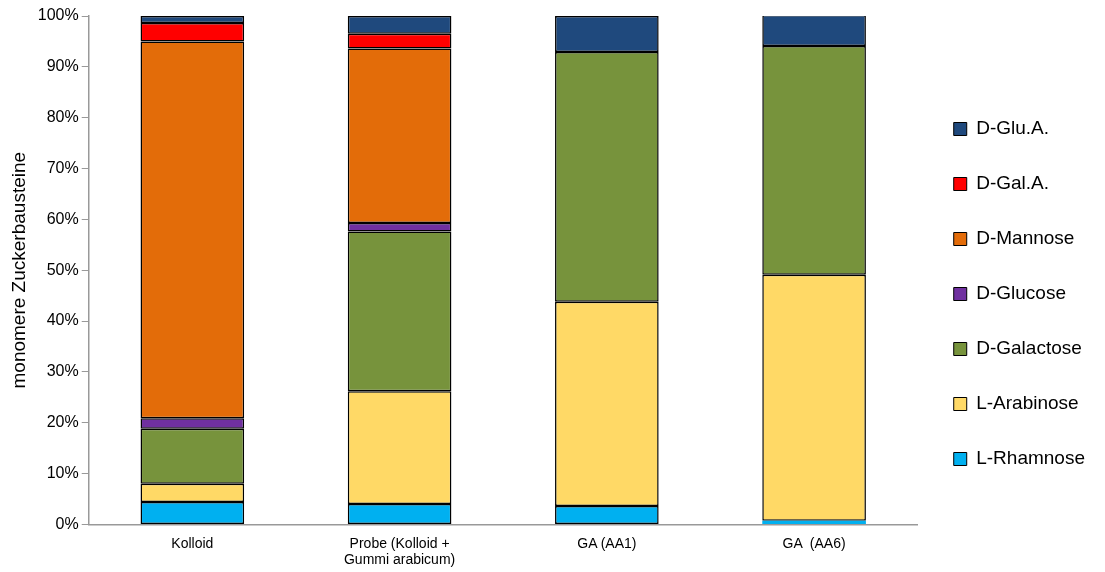 The image size is (1105, 572). Describe the element at coordinates (814, 542) in the screenshot. I see `x-tick-label: GA (AA6)` at that location.